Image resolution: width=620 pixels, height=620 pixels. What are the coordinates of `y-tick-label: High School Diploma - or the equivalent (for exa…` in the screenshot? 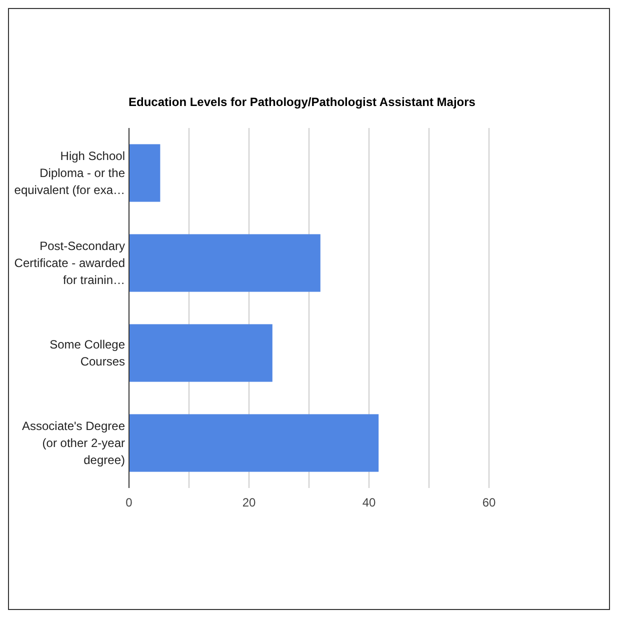 It's located at (70, 173).